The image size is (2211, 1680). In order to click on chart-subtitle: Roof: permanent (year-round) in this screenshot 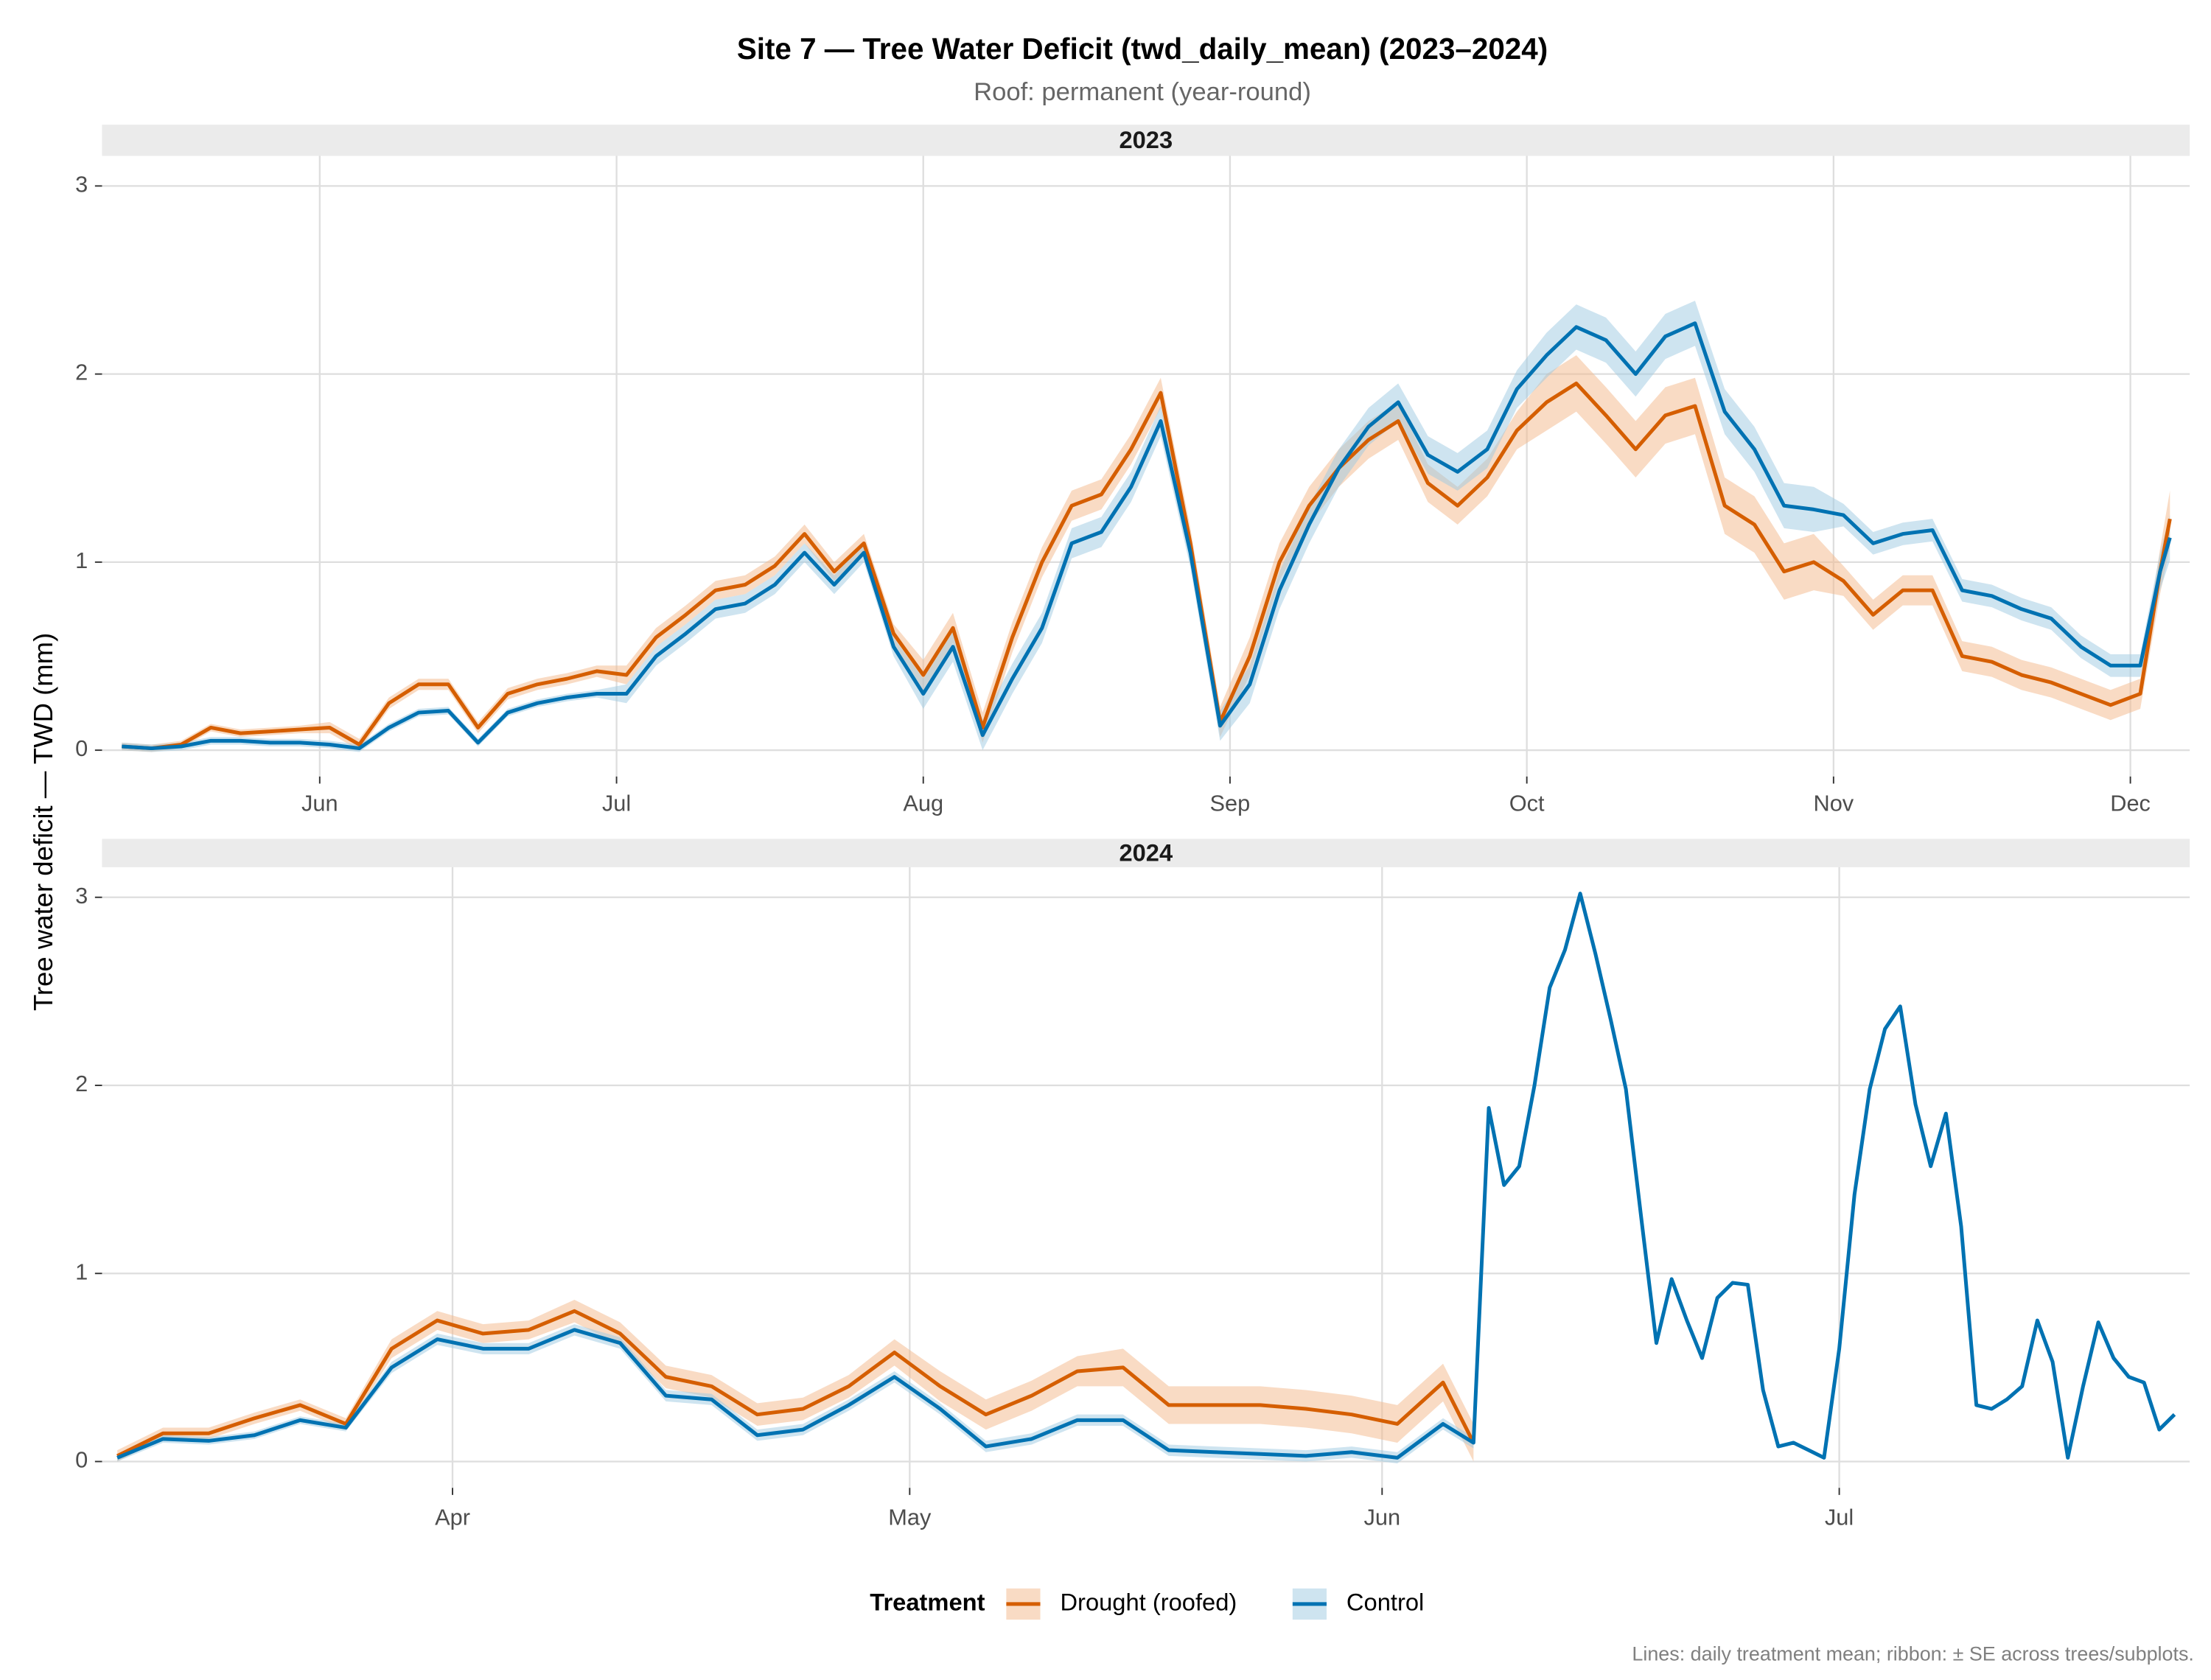, I will do `click(1142, 92)`.